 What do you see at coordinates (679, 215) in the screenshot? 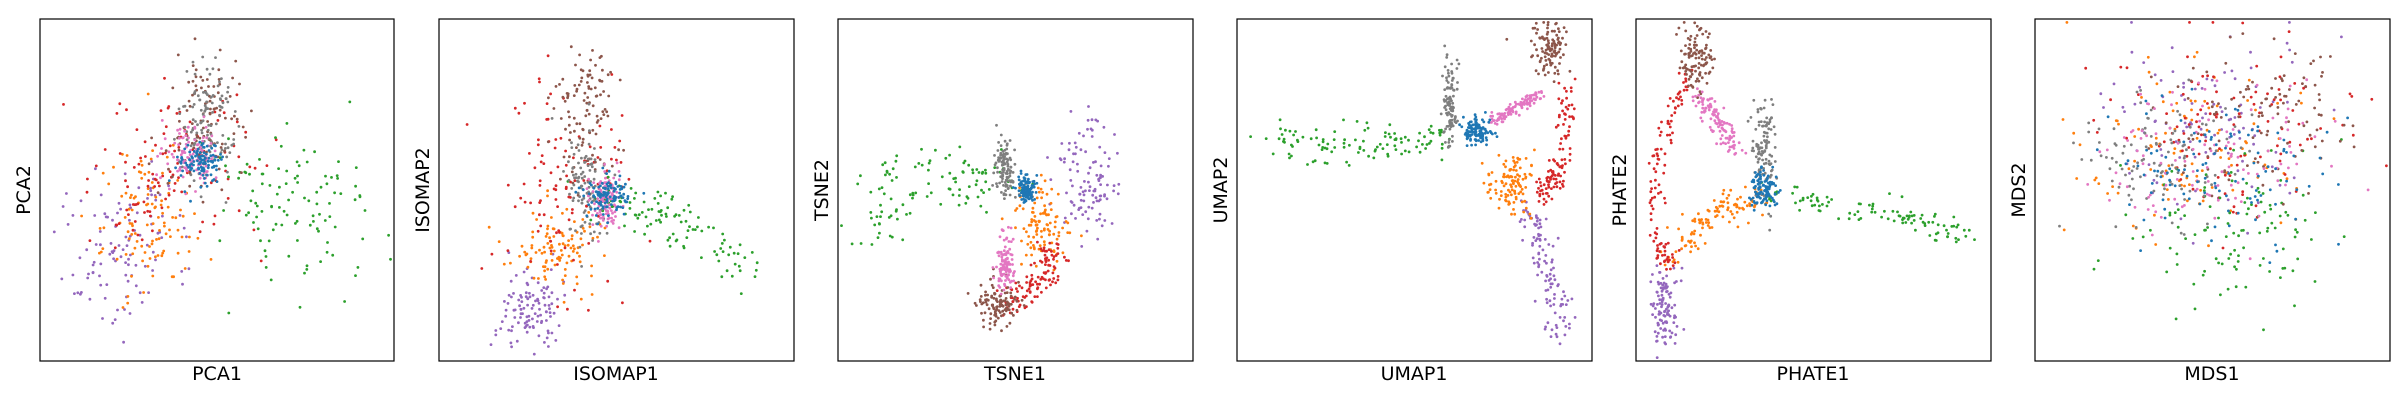
I see `isomap1-series-3-point` at bounding box center [679, 215].